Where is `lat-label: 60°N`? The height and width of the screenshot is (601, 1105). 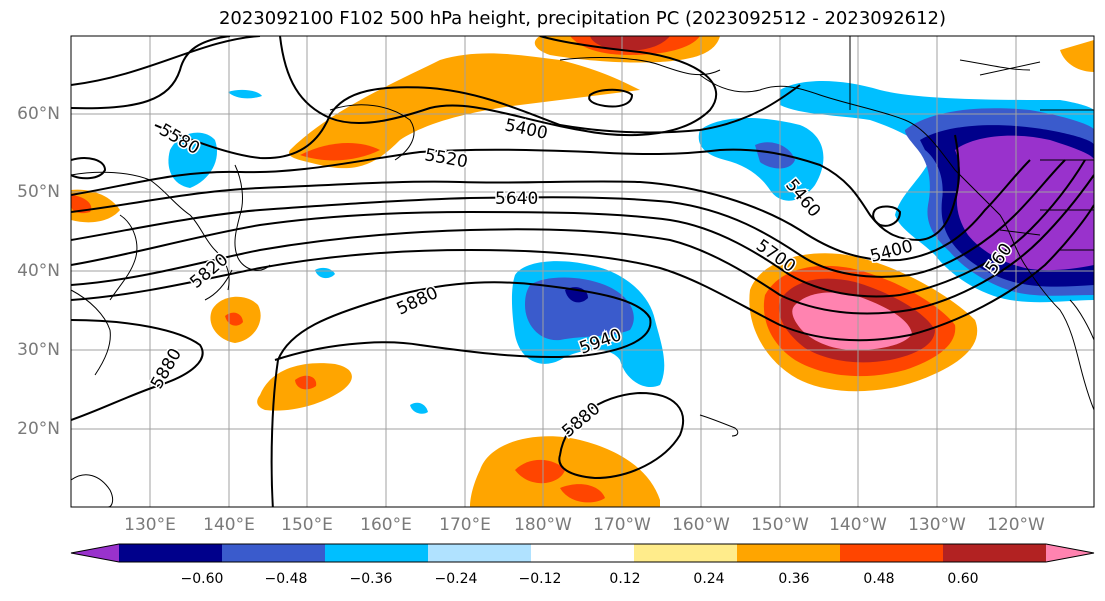
lat-label: 60°N is located at coordinates (38, 114).